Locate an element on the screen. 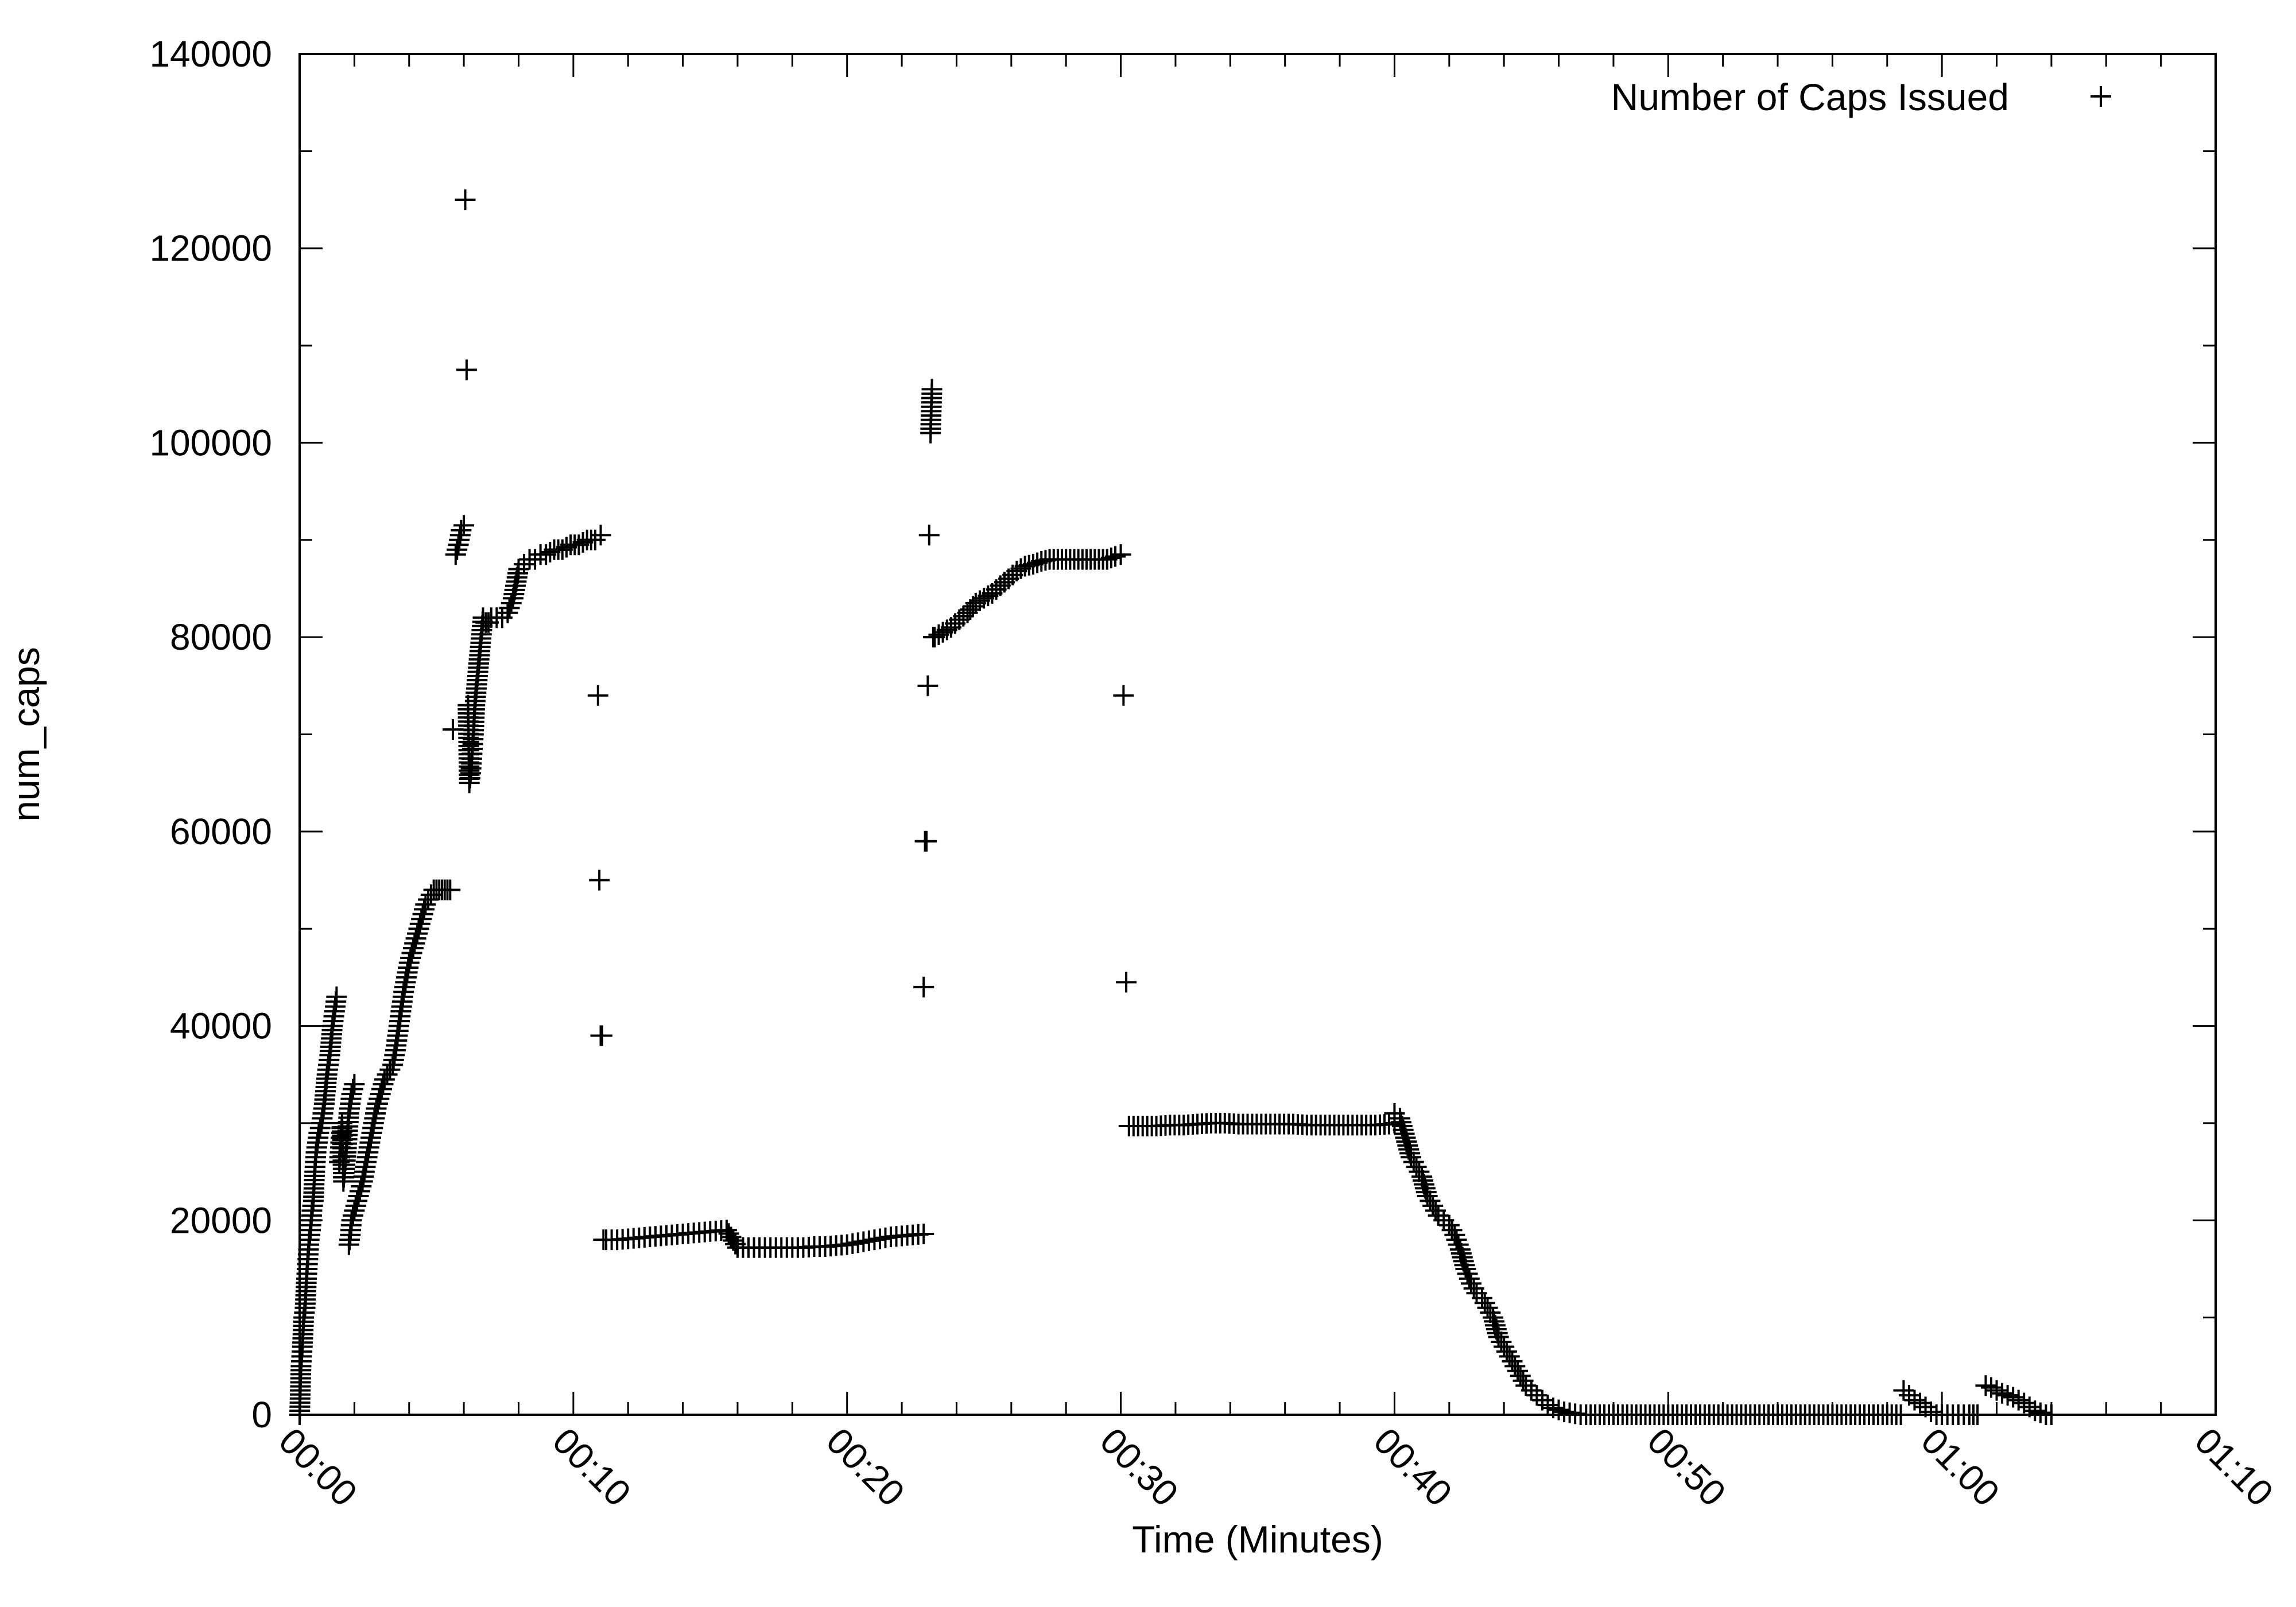 This screenshot has width=2296, height=1607. y-tick-label: 100000 is located at coordinates (210, 442).